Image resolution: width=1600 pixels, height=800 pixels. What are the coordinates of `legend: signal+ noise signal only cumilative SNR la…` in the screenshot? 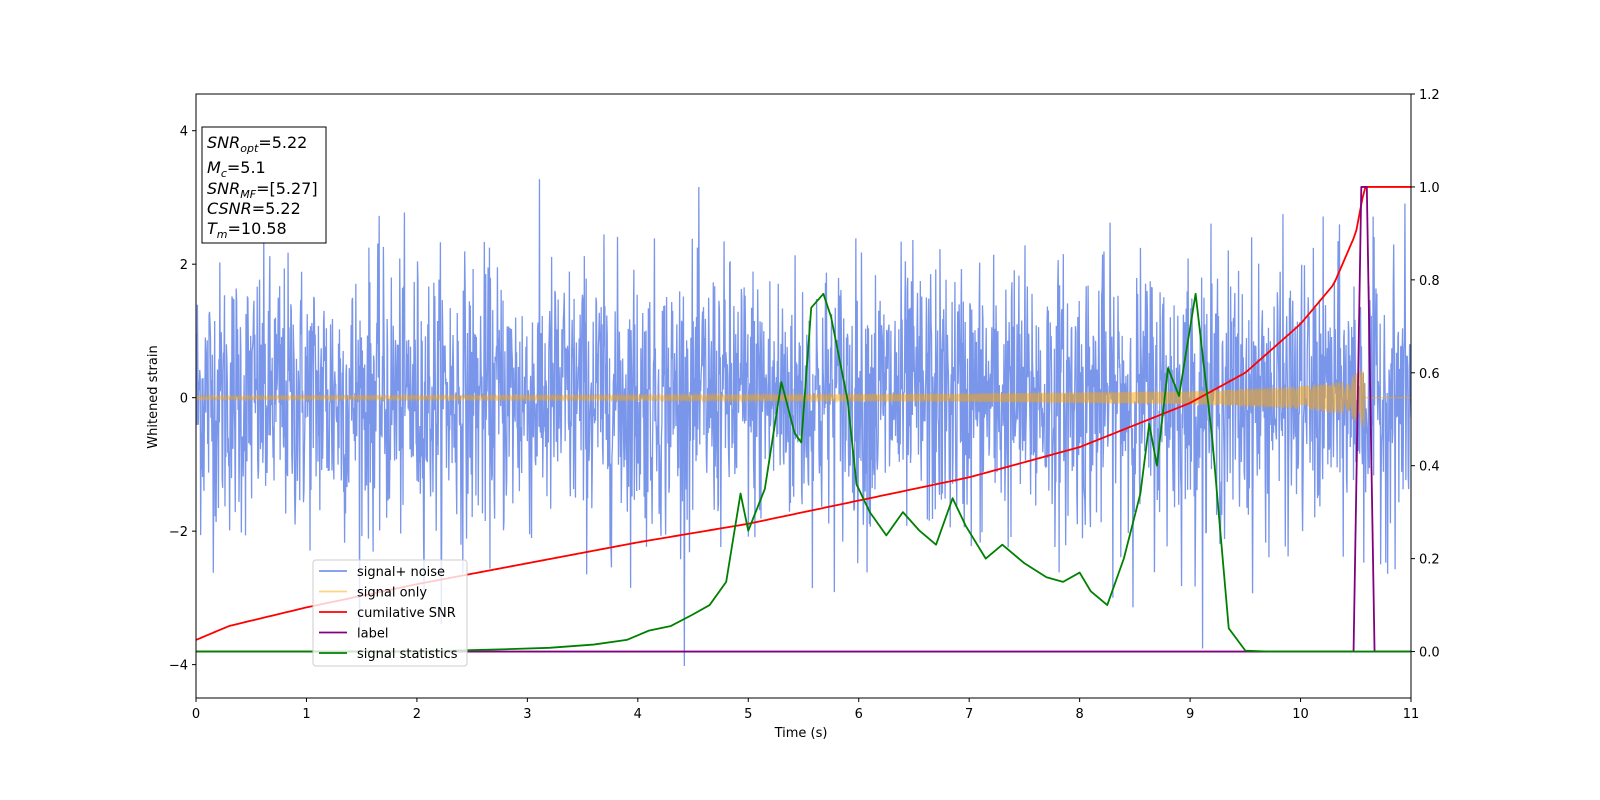 It's located at (390, 613).